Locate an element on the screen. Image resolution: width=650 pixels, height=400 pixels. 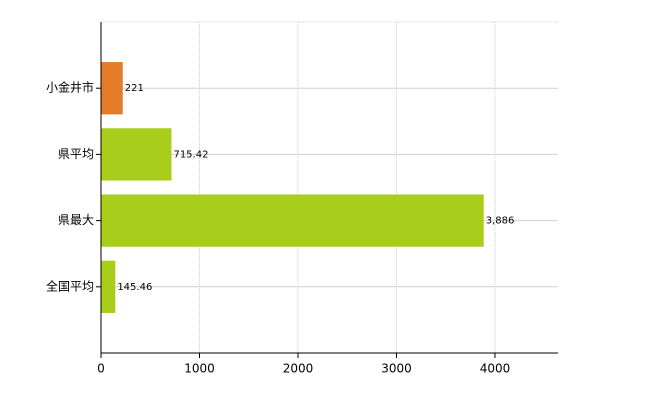
x-tick-label: 2000 is located at coordinates (298, 369).